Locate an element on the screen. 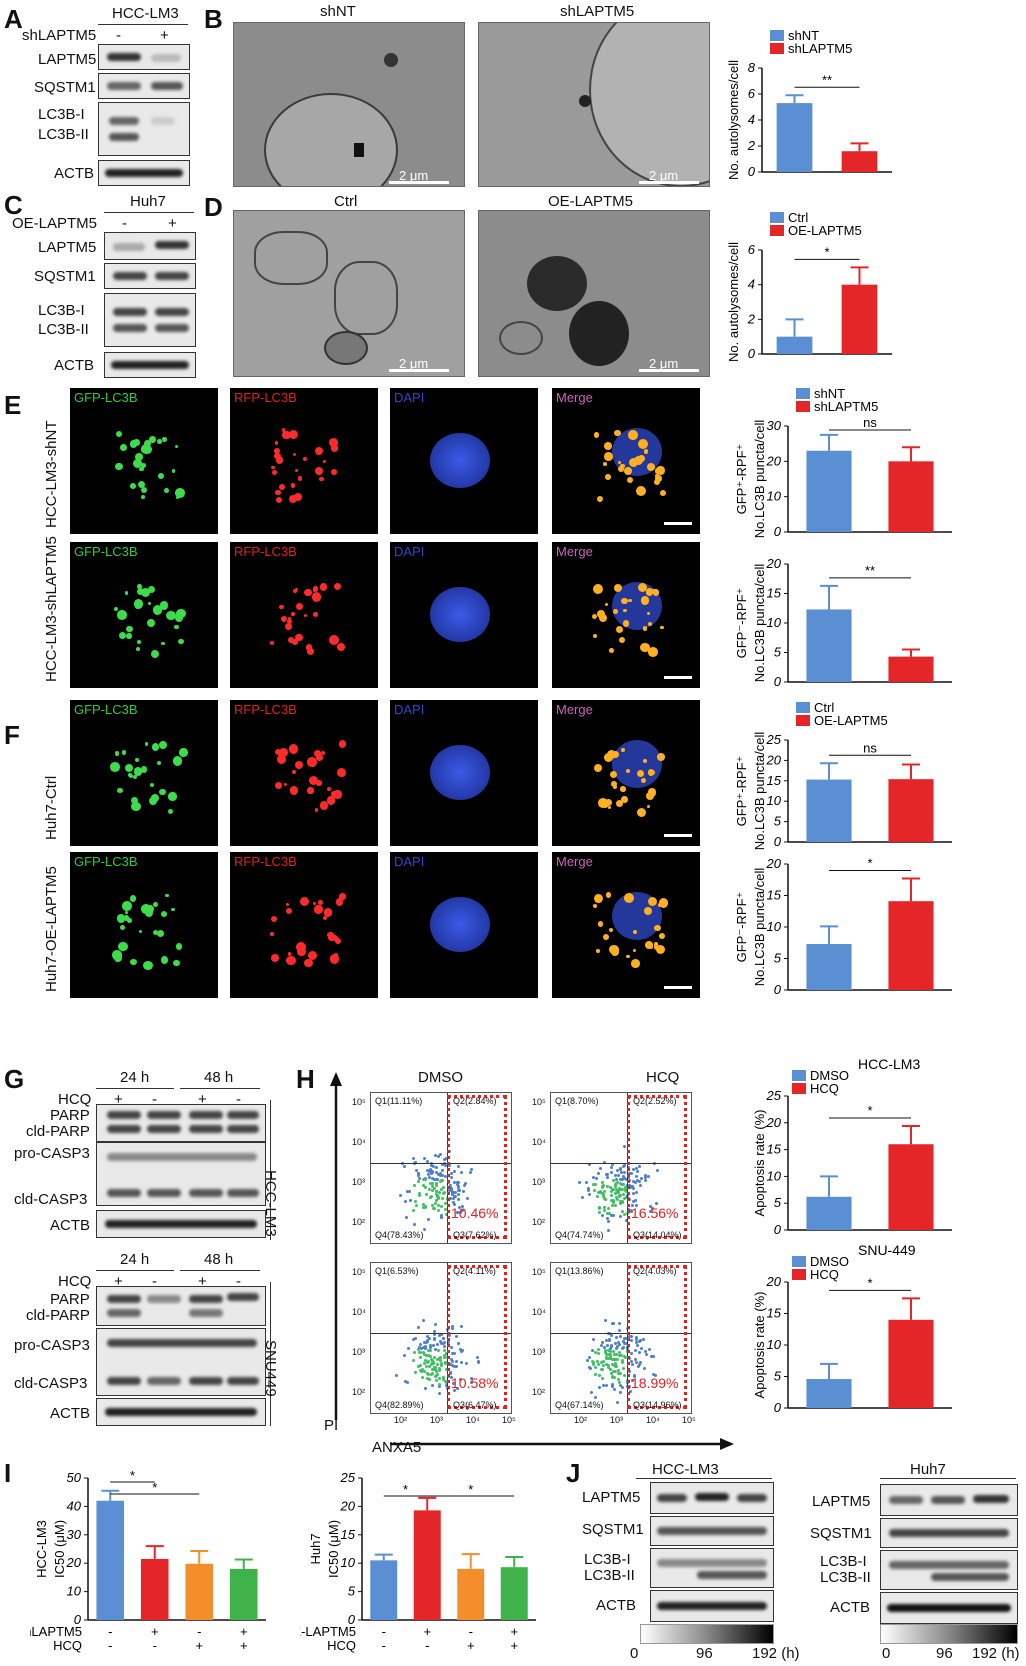 The width and height of the screenshot is (1026, 1666). blot-g1-actb is located at coordinates (181, 1224).